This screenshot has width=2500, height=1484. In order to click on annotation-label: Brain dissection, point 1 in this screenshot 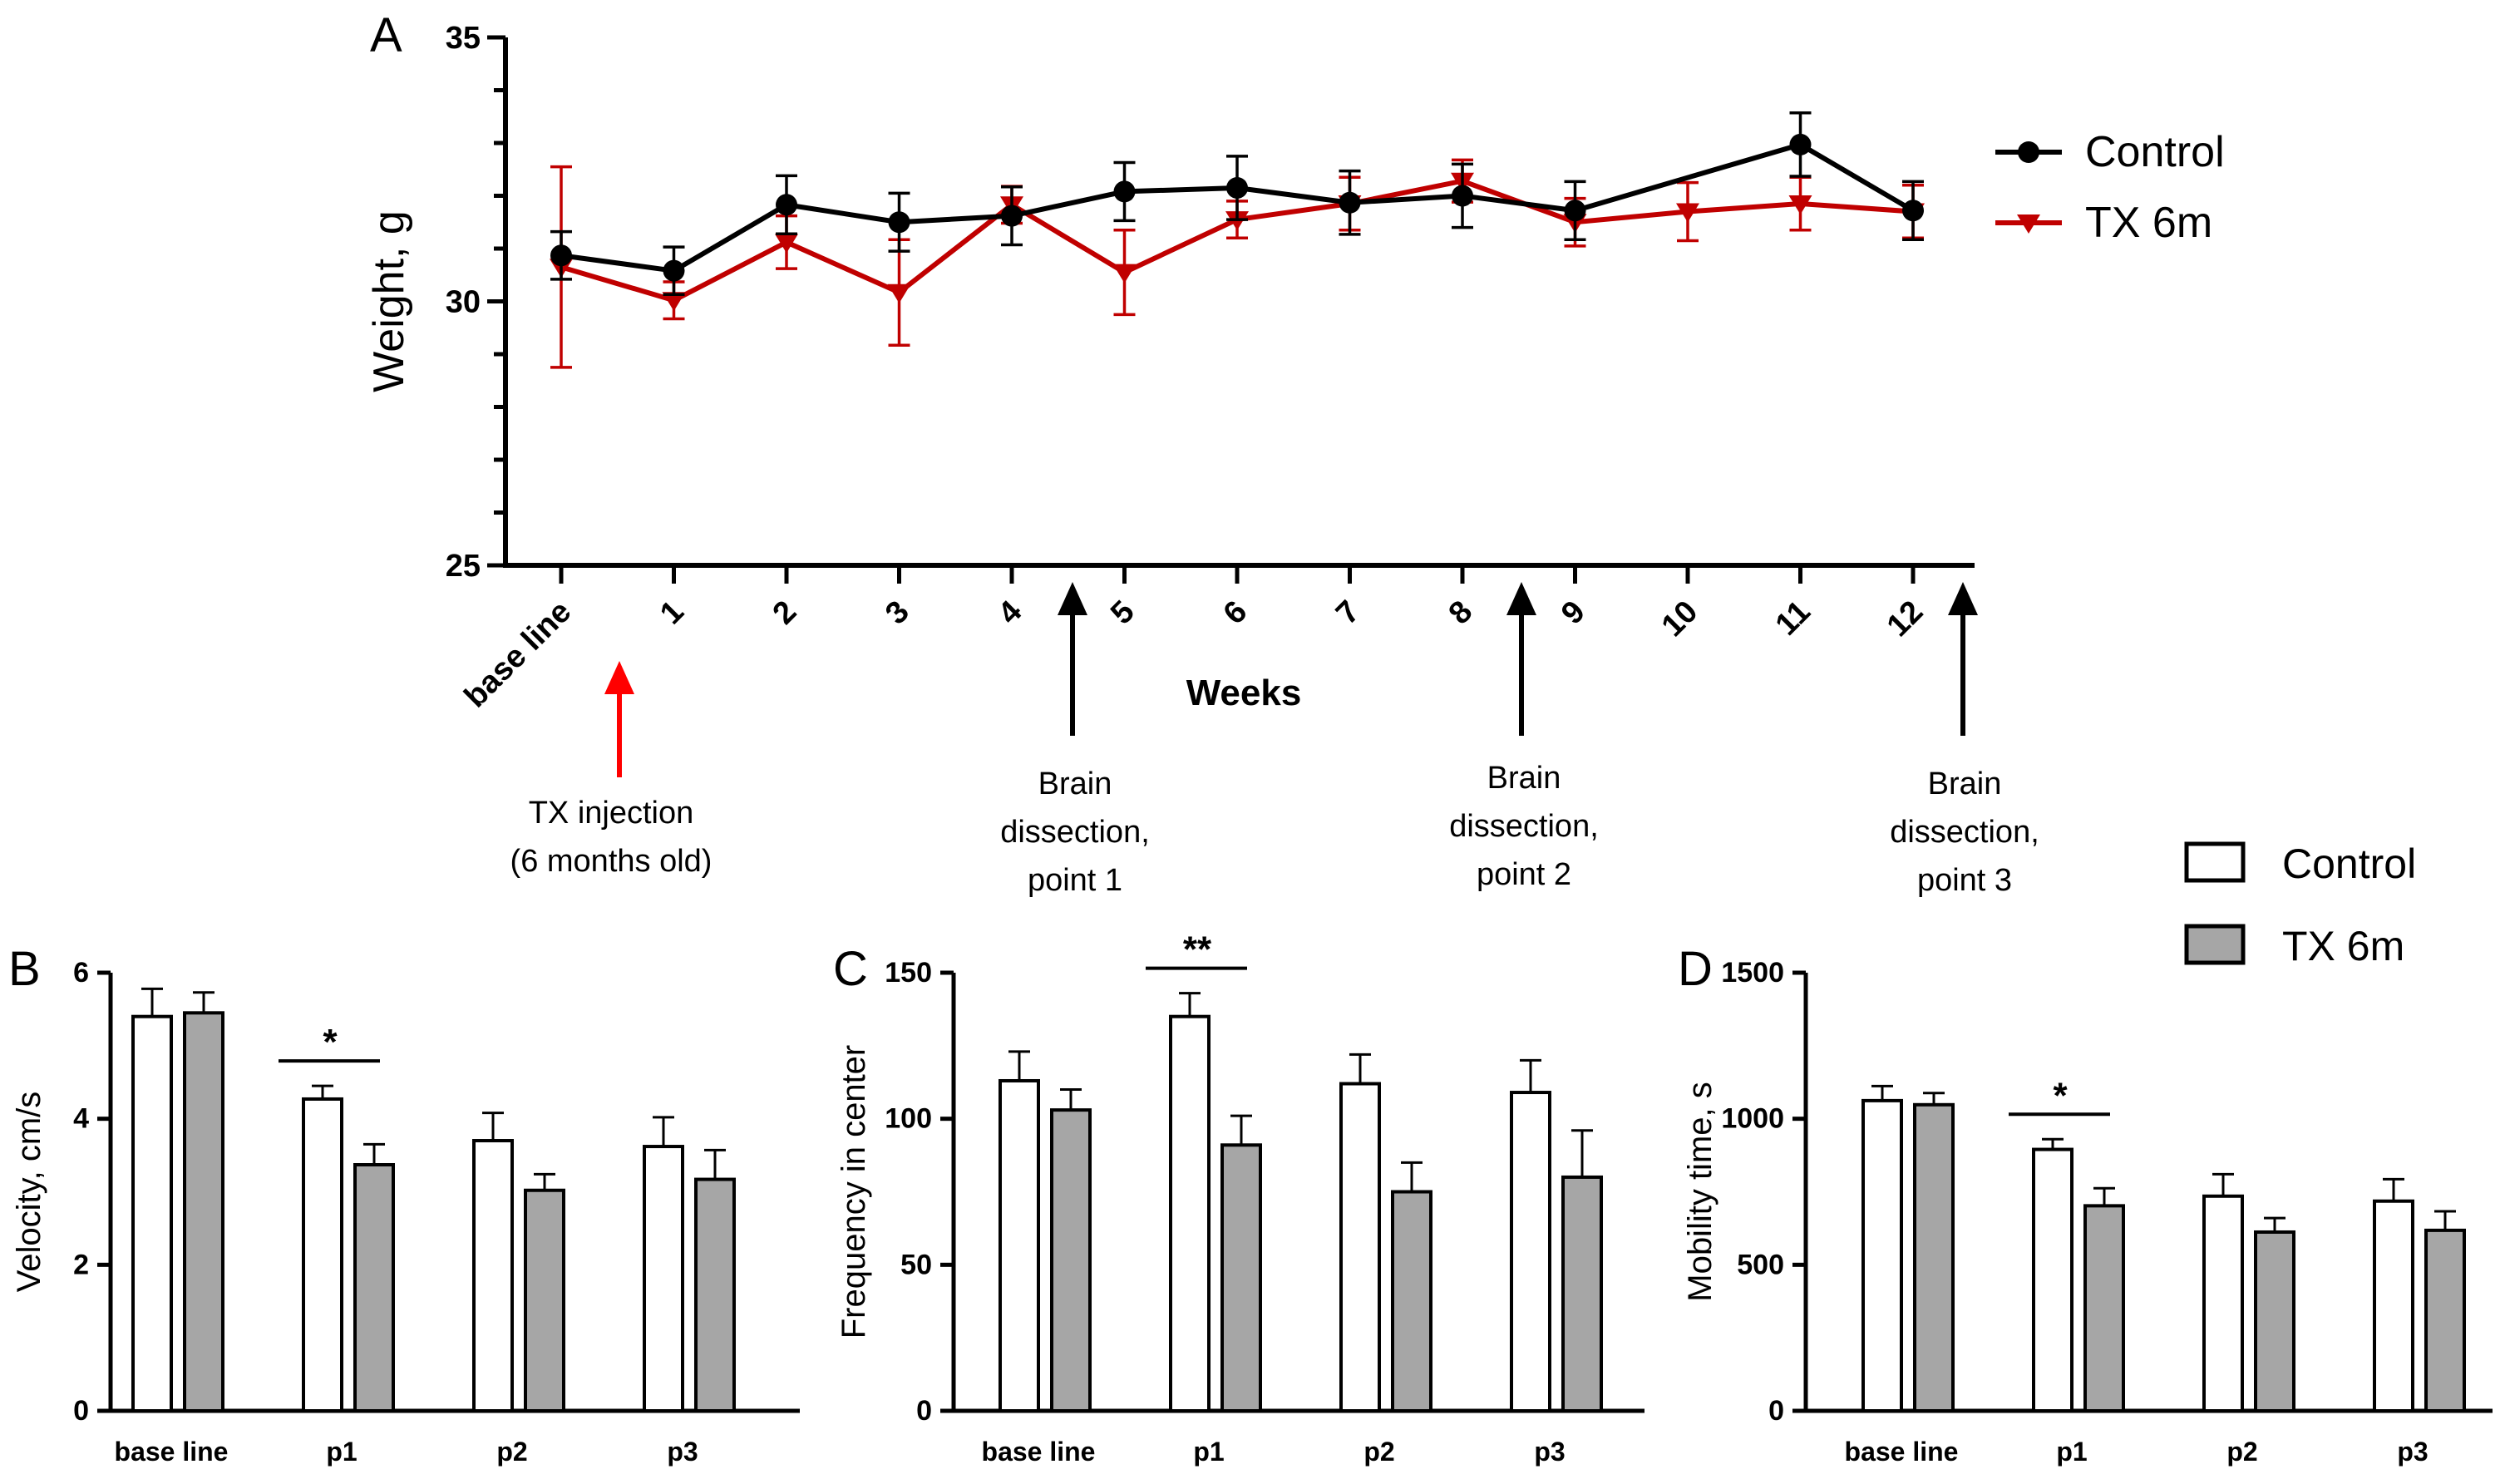, I will do `click(1075, 832)`.